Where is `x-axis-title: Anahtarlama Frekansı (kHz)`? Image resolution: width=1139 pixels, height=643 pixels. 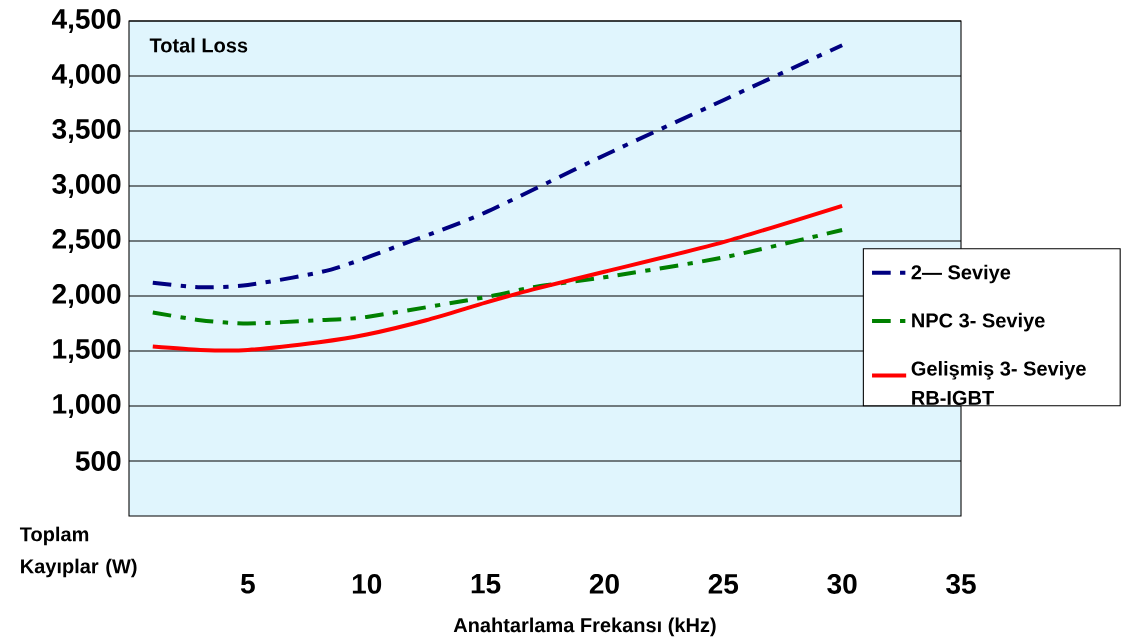 x-axis-title: Anahtarlama Frekansı (kHz) is located at coordinates (584, 627).